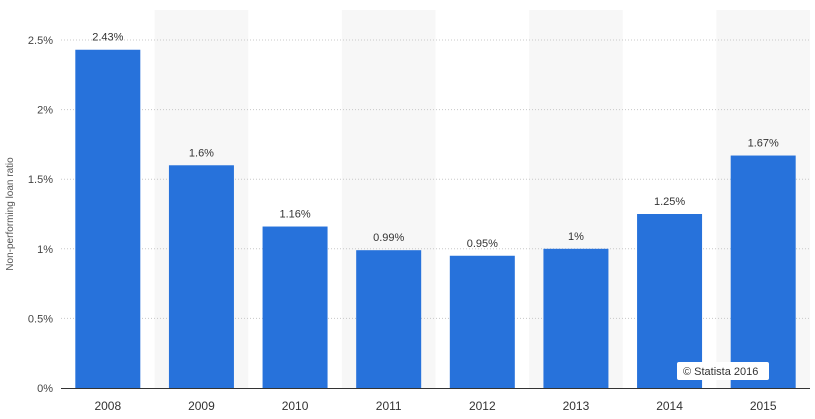 This screenshot has width=815, height=419. Describe the element at coordinates (201, 153) in the screenshot. I see `data-label: 1.6%` at that location.